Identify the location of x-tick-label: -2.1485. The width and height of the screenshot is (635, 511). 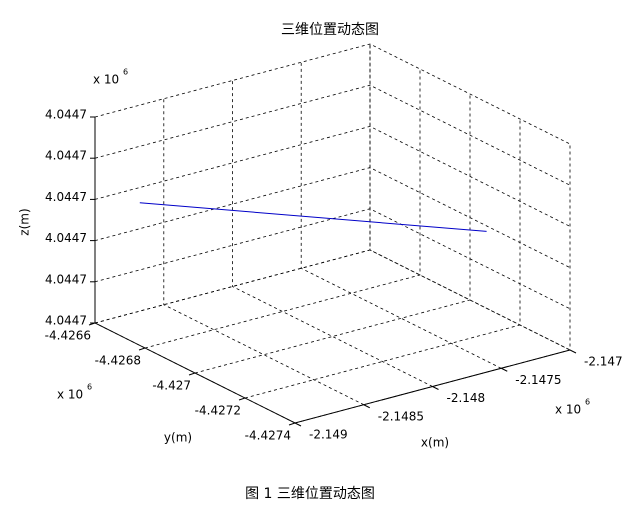
(401, 416).